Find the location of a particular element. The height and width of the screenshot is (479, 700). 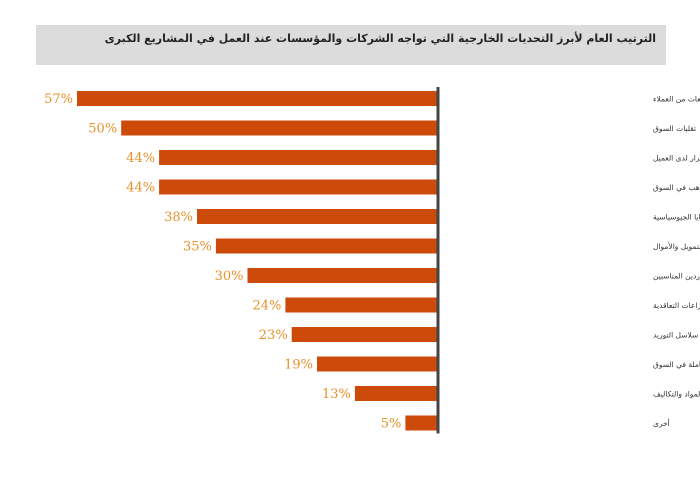

category-label-7: اجتذاب الموردين المناسبين is located at coordinates (676, 276).